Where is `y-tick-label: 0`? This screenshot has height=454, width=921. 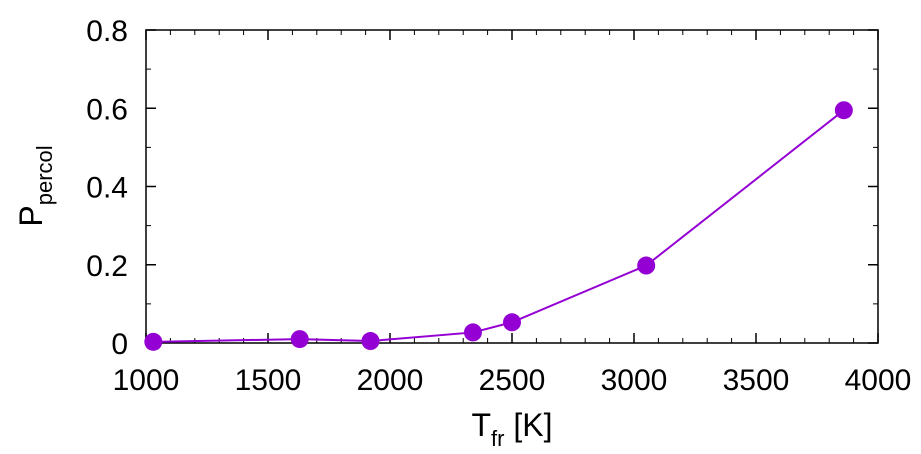
y-tick-label: 0 is located at coordinates (119, 344).